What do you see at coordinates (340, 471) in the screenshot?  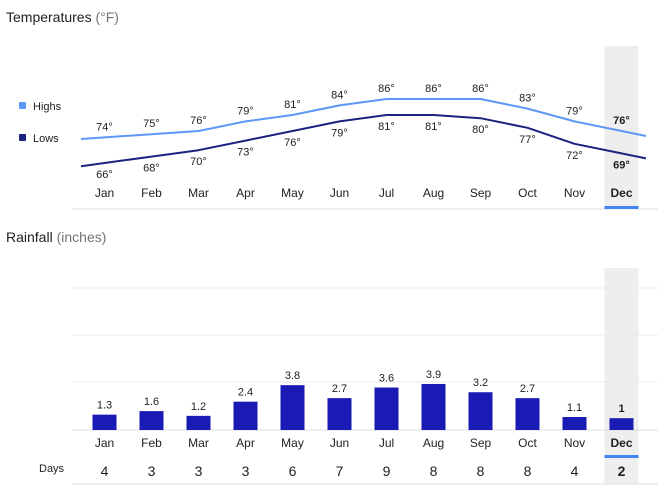 I see `days-value: 7` at bounding box center [340, 471].